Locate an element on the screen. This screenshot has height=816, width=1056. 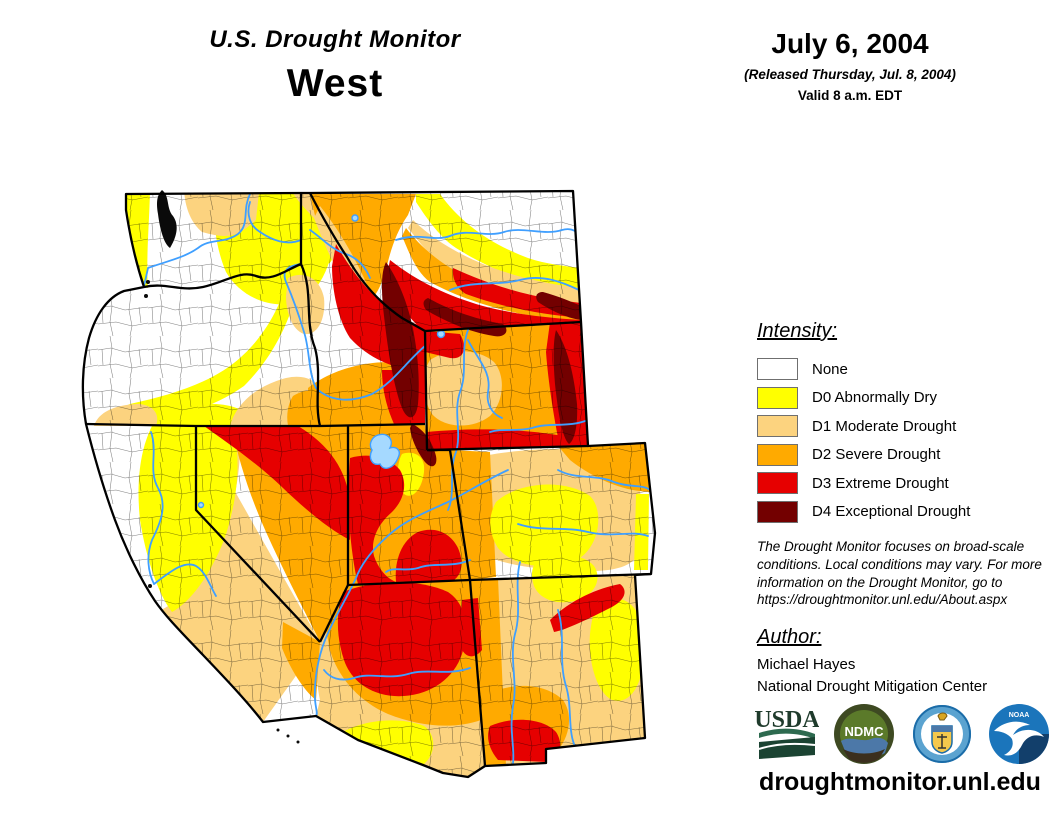
page-title: U.S. Drought Monitor is located at coordinates (335, 39).